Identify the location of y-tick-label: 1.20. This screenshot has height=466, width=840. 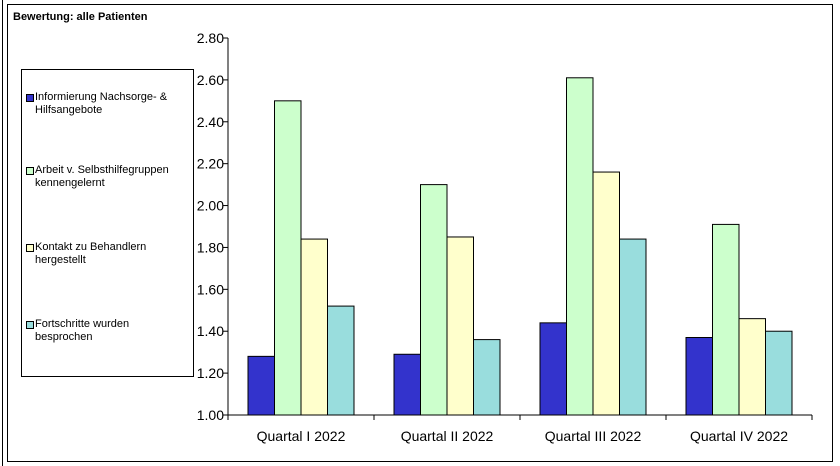
(210, 373).